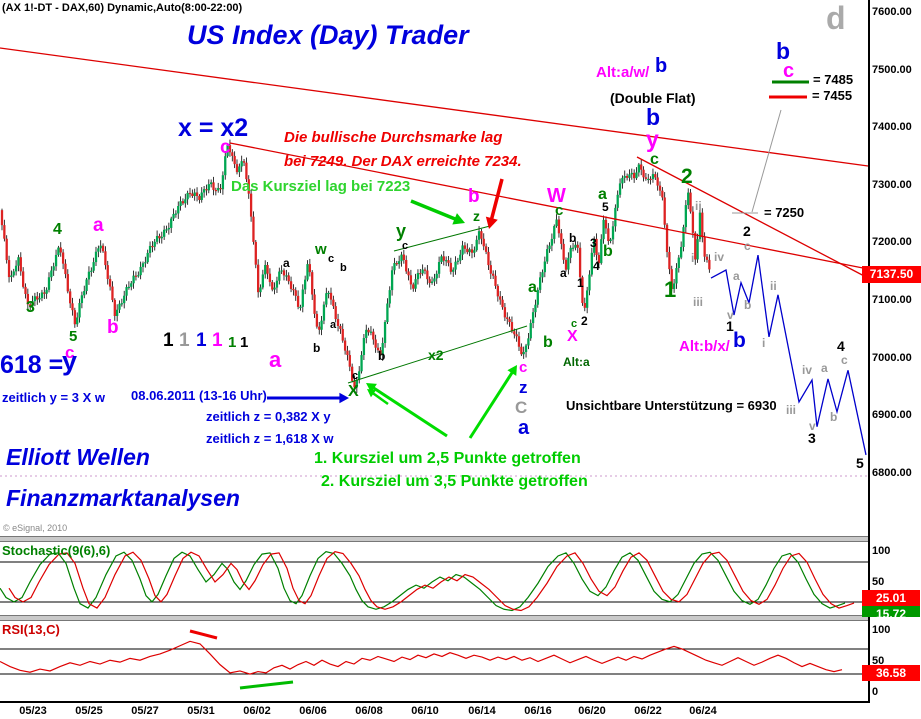 Image resolution: width=921 pixels, height=719 pixels. Describe the element at coordinates (572, 336) in the screenshot. I see `annotation-label: X` at that location.